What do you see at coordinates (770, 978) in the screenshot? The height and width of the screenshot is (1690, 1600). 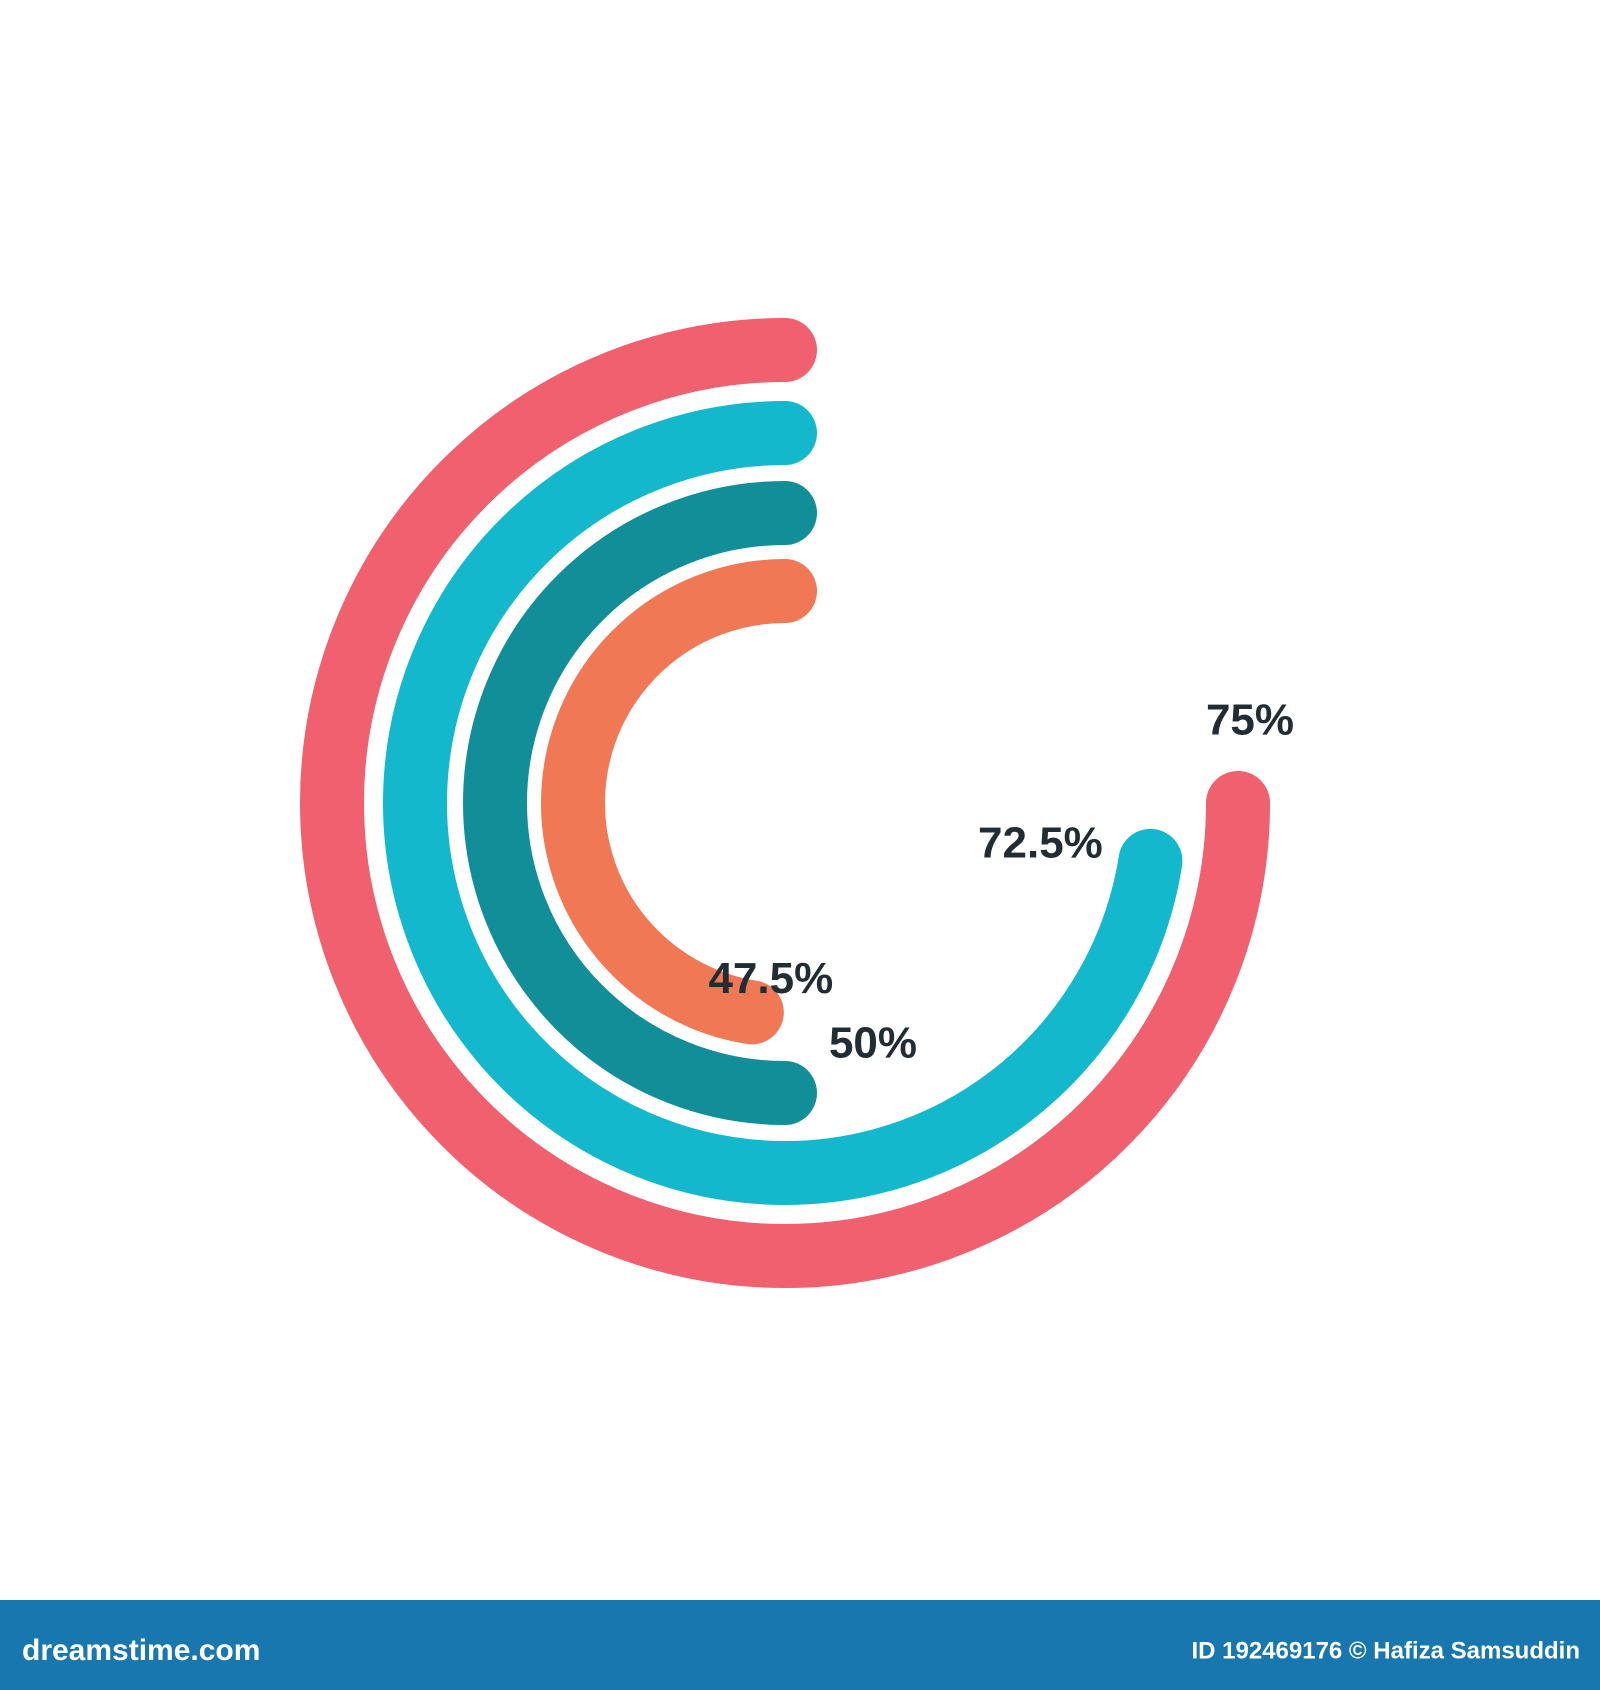 I see `value-label: 47.5%` at bounding box center [770, 978].